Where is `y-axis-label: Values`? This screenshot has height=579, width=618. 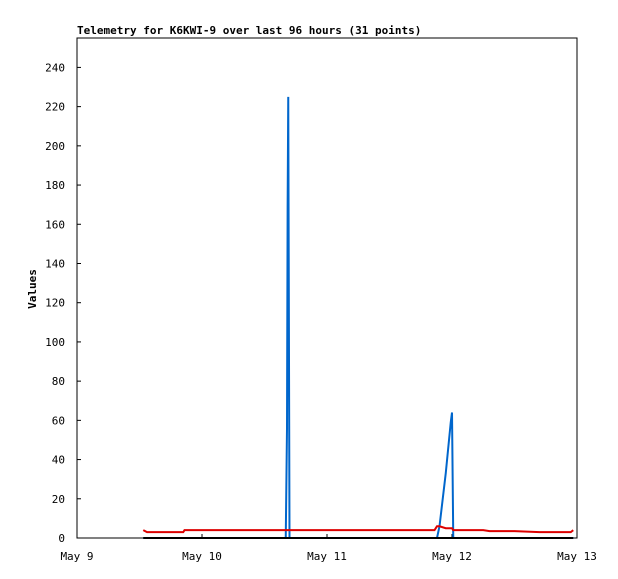 y-axis-label: Values is located at coordinates (32, 289).